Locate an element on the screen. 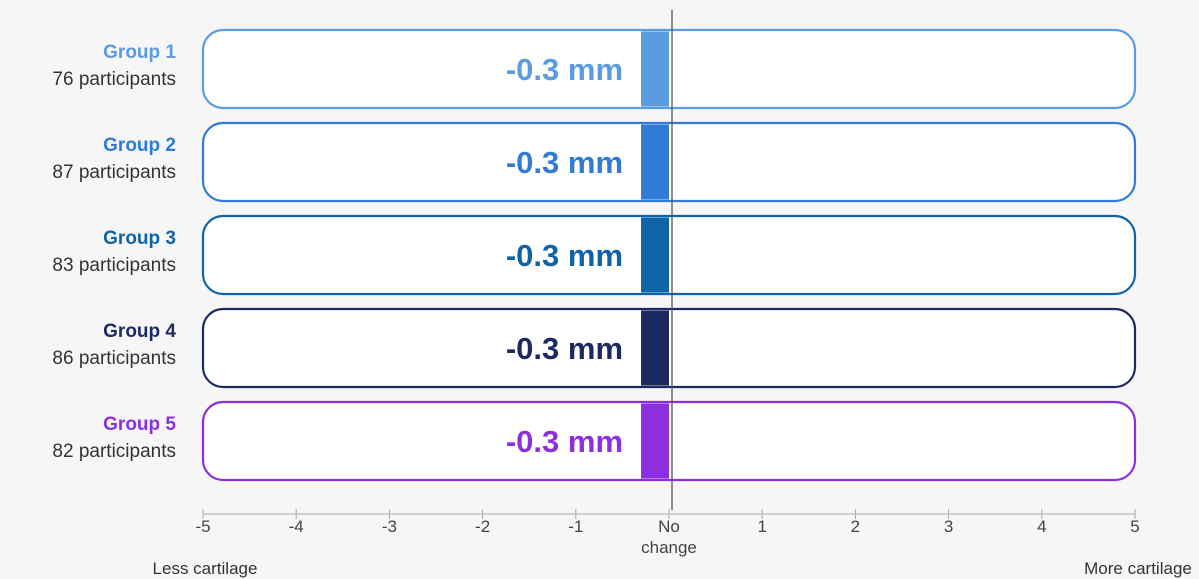 The height and width of the screenshot is (579, 1199). x-tick-label: -1 is located at coordinates (575, 526).